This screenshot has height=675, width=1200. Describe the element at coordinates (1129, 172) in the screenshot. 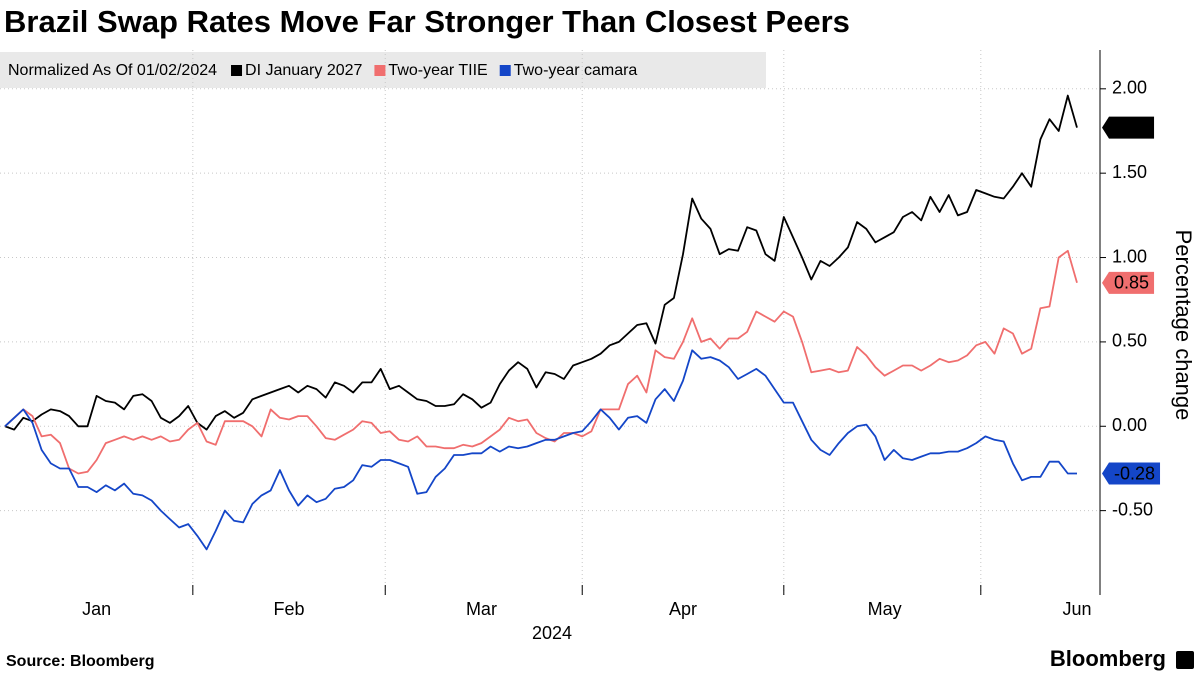

I see `y-tick-label: 1.50` at that location.